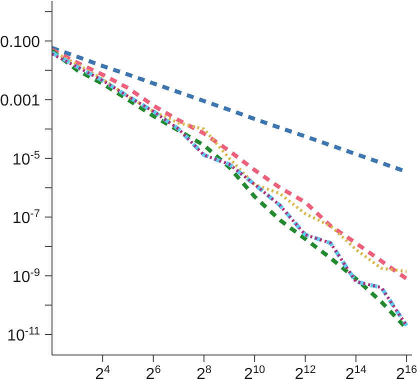 The width and height of the screenshot is (418, 382). I want to click on y-tick-label: 10$^{-5}$, so click(26, 158).